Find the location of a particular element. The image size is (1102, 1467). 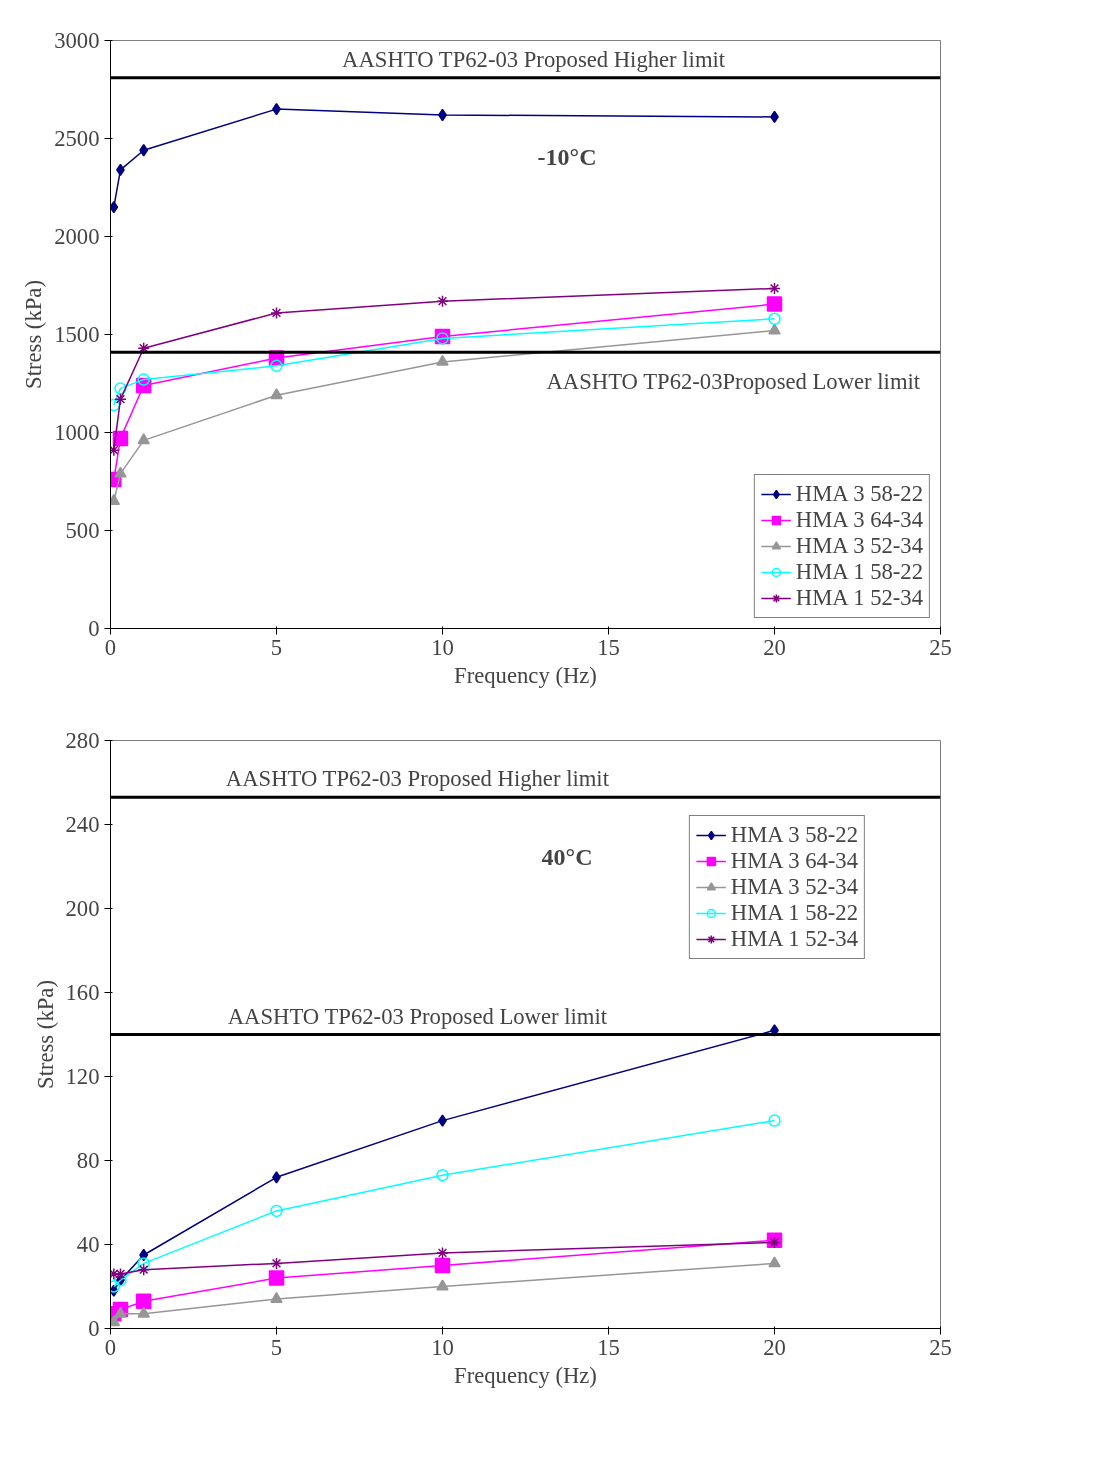

y-tick-label: 500 is located at coordinates (82, 530).